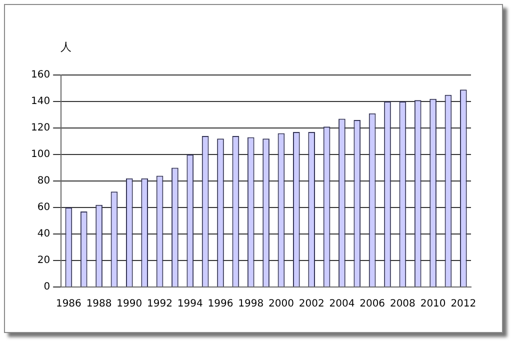  Describe the element at coordinates (373, 304) in the screenshot. I see `x-tick-label: 2006` at that location.